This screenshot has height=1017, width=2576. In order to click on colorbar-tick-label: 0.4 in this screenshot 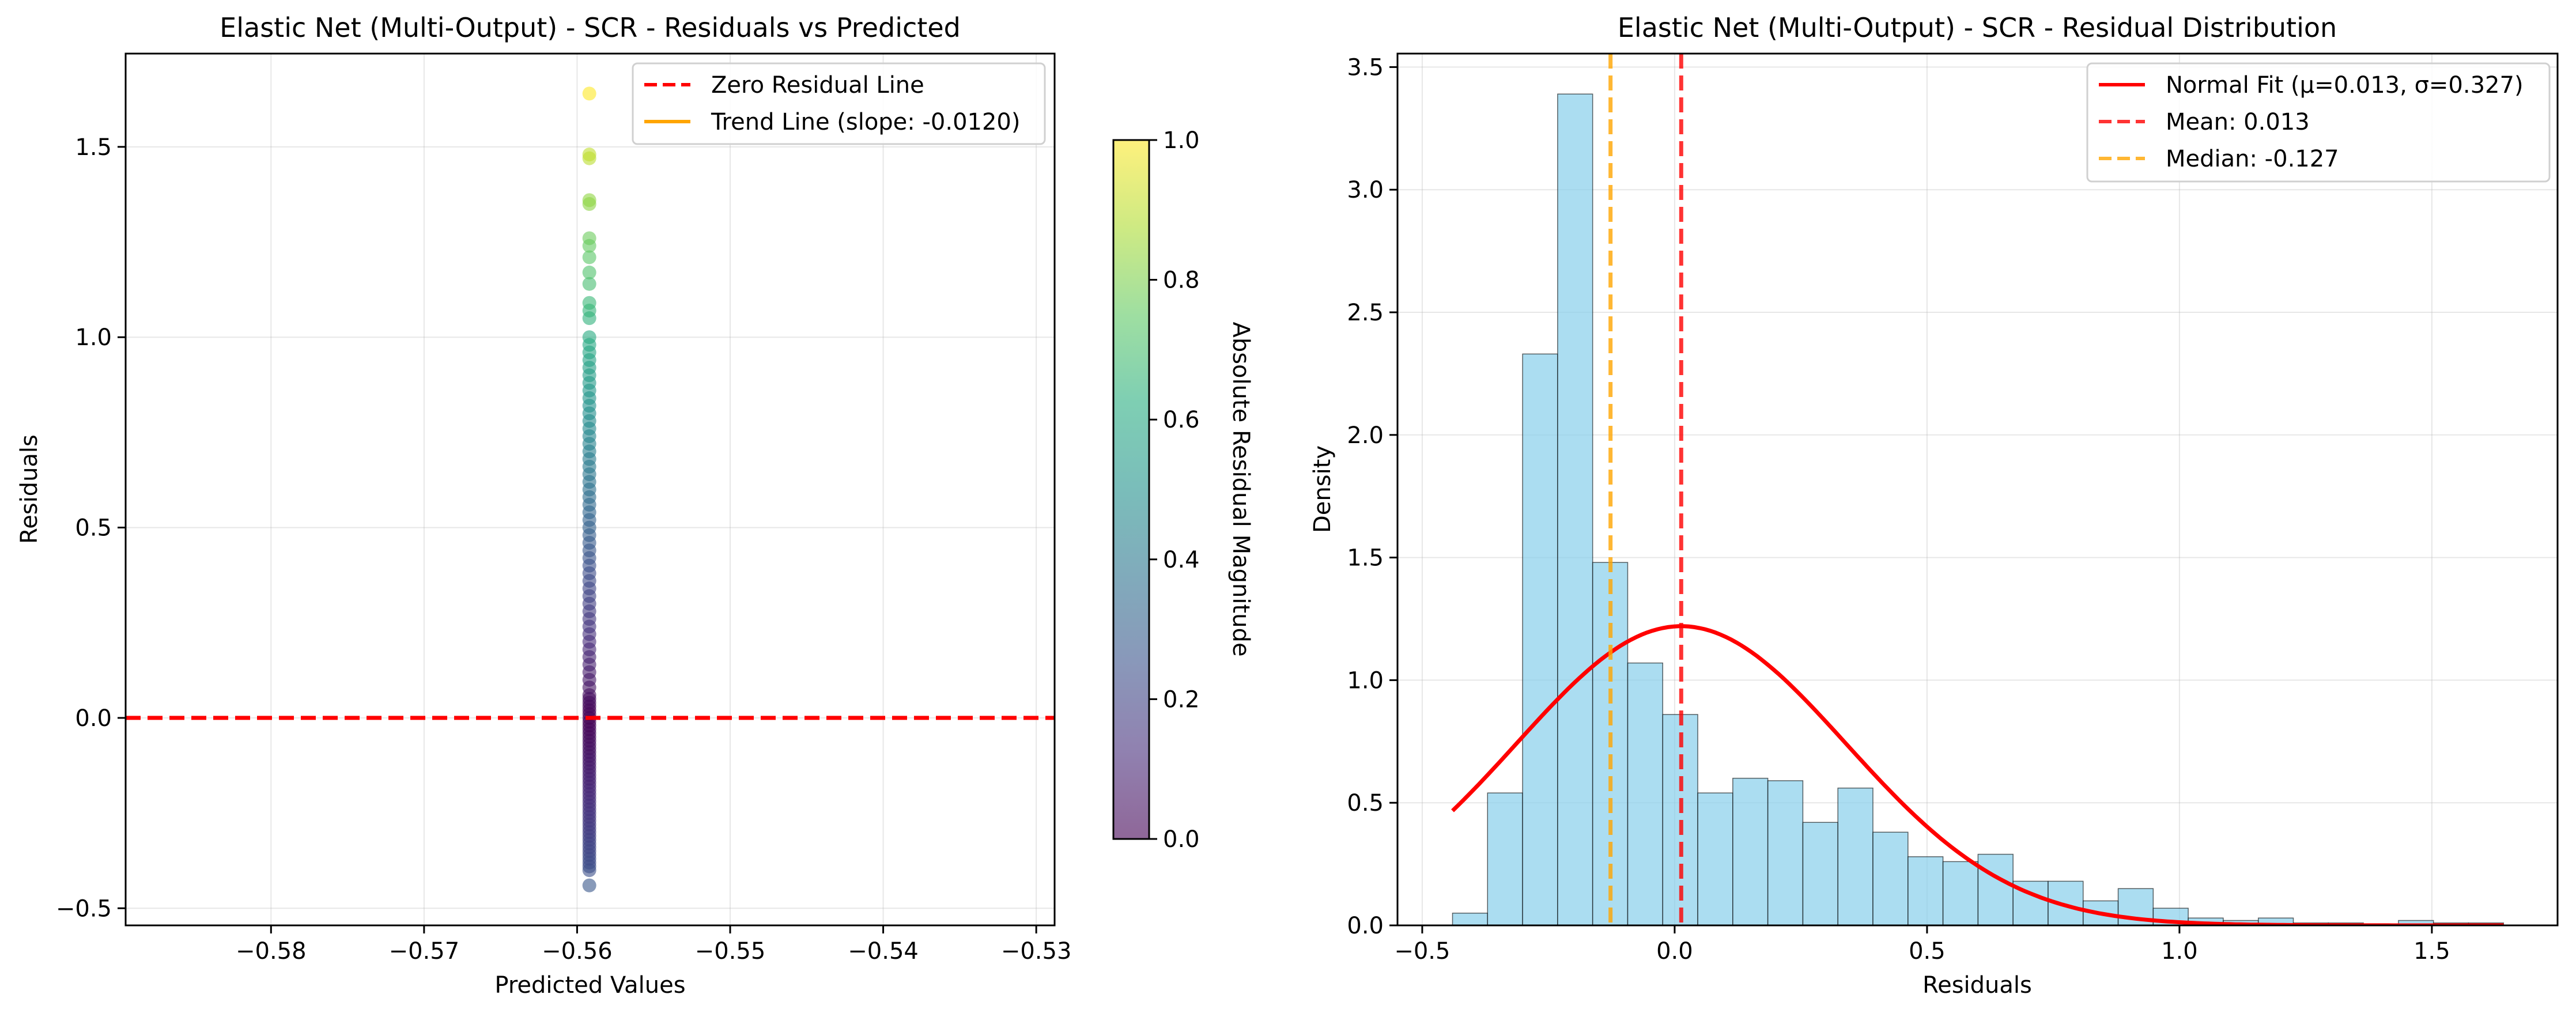, I will do `click(1181, 560)`.